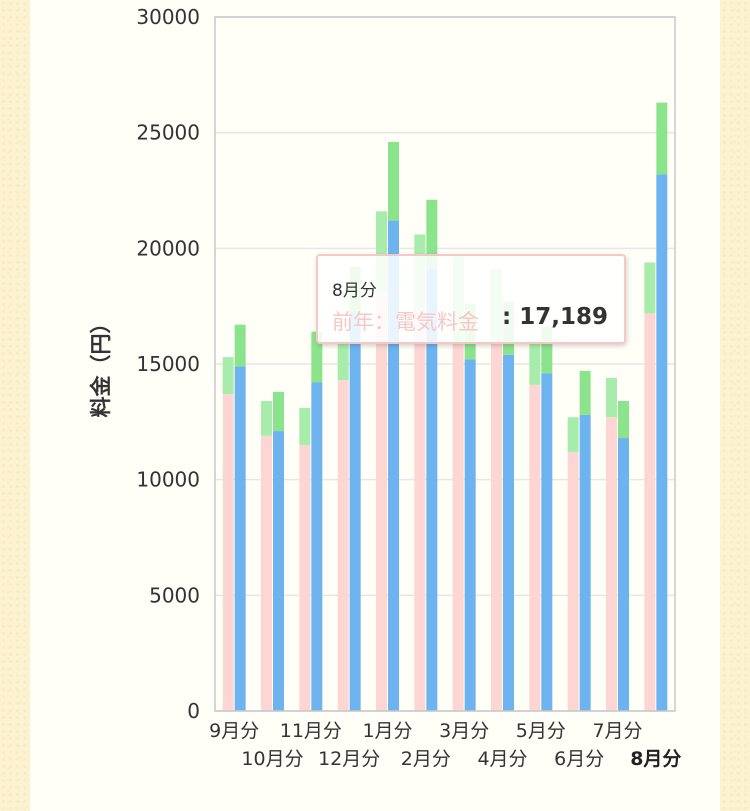 The height and width of the screenshot is (811, 750). I want to click on x-tick-label: 9月分, so click(234, 731).